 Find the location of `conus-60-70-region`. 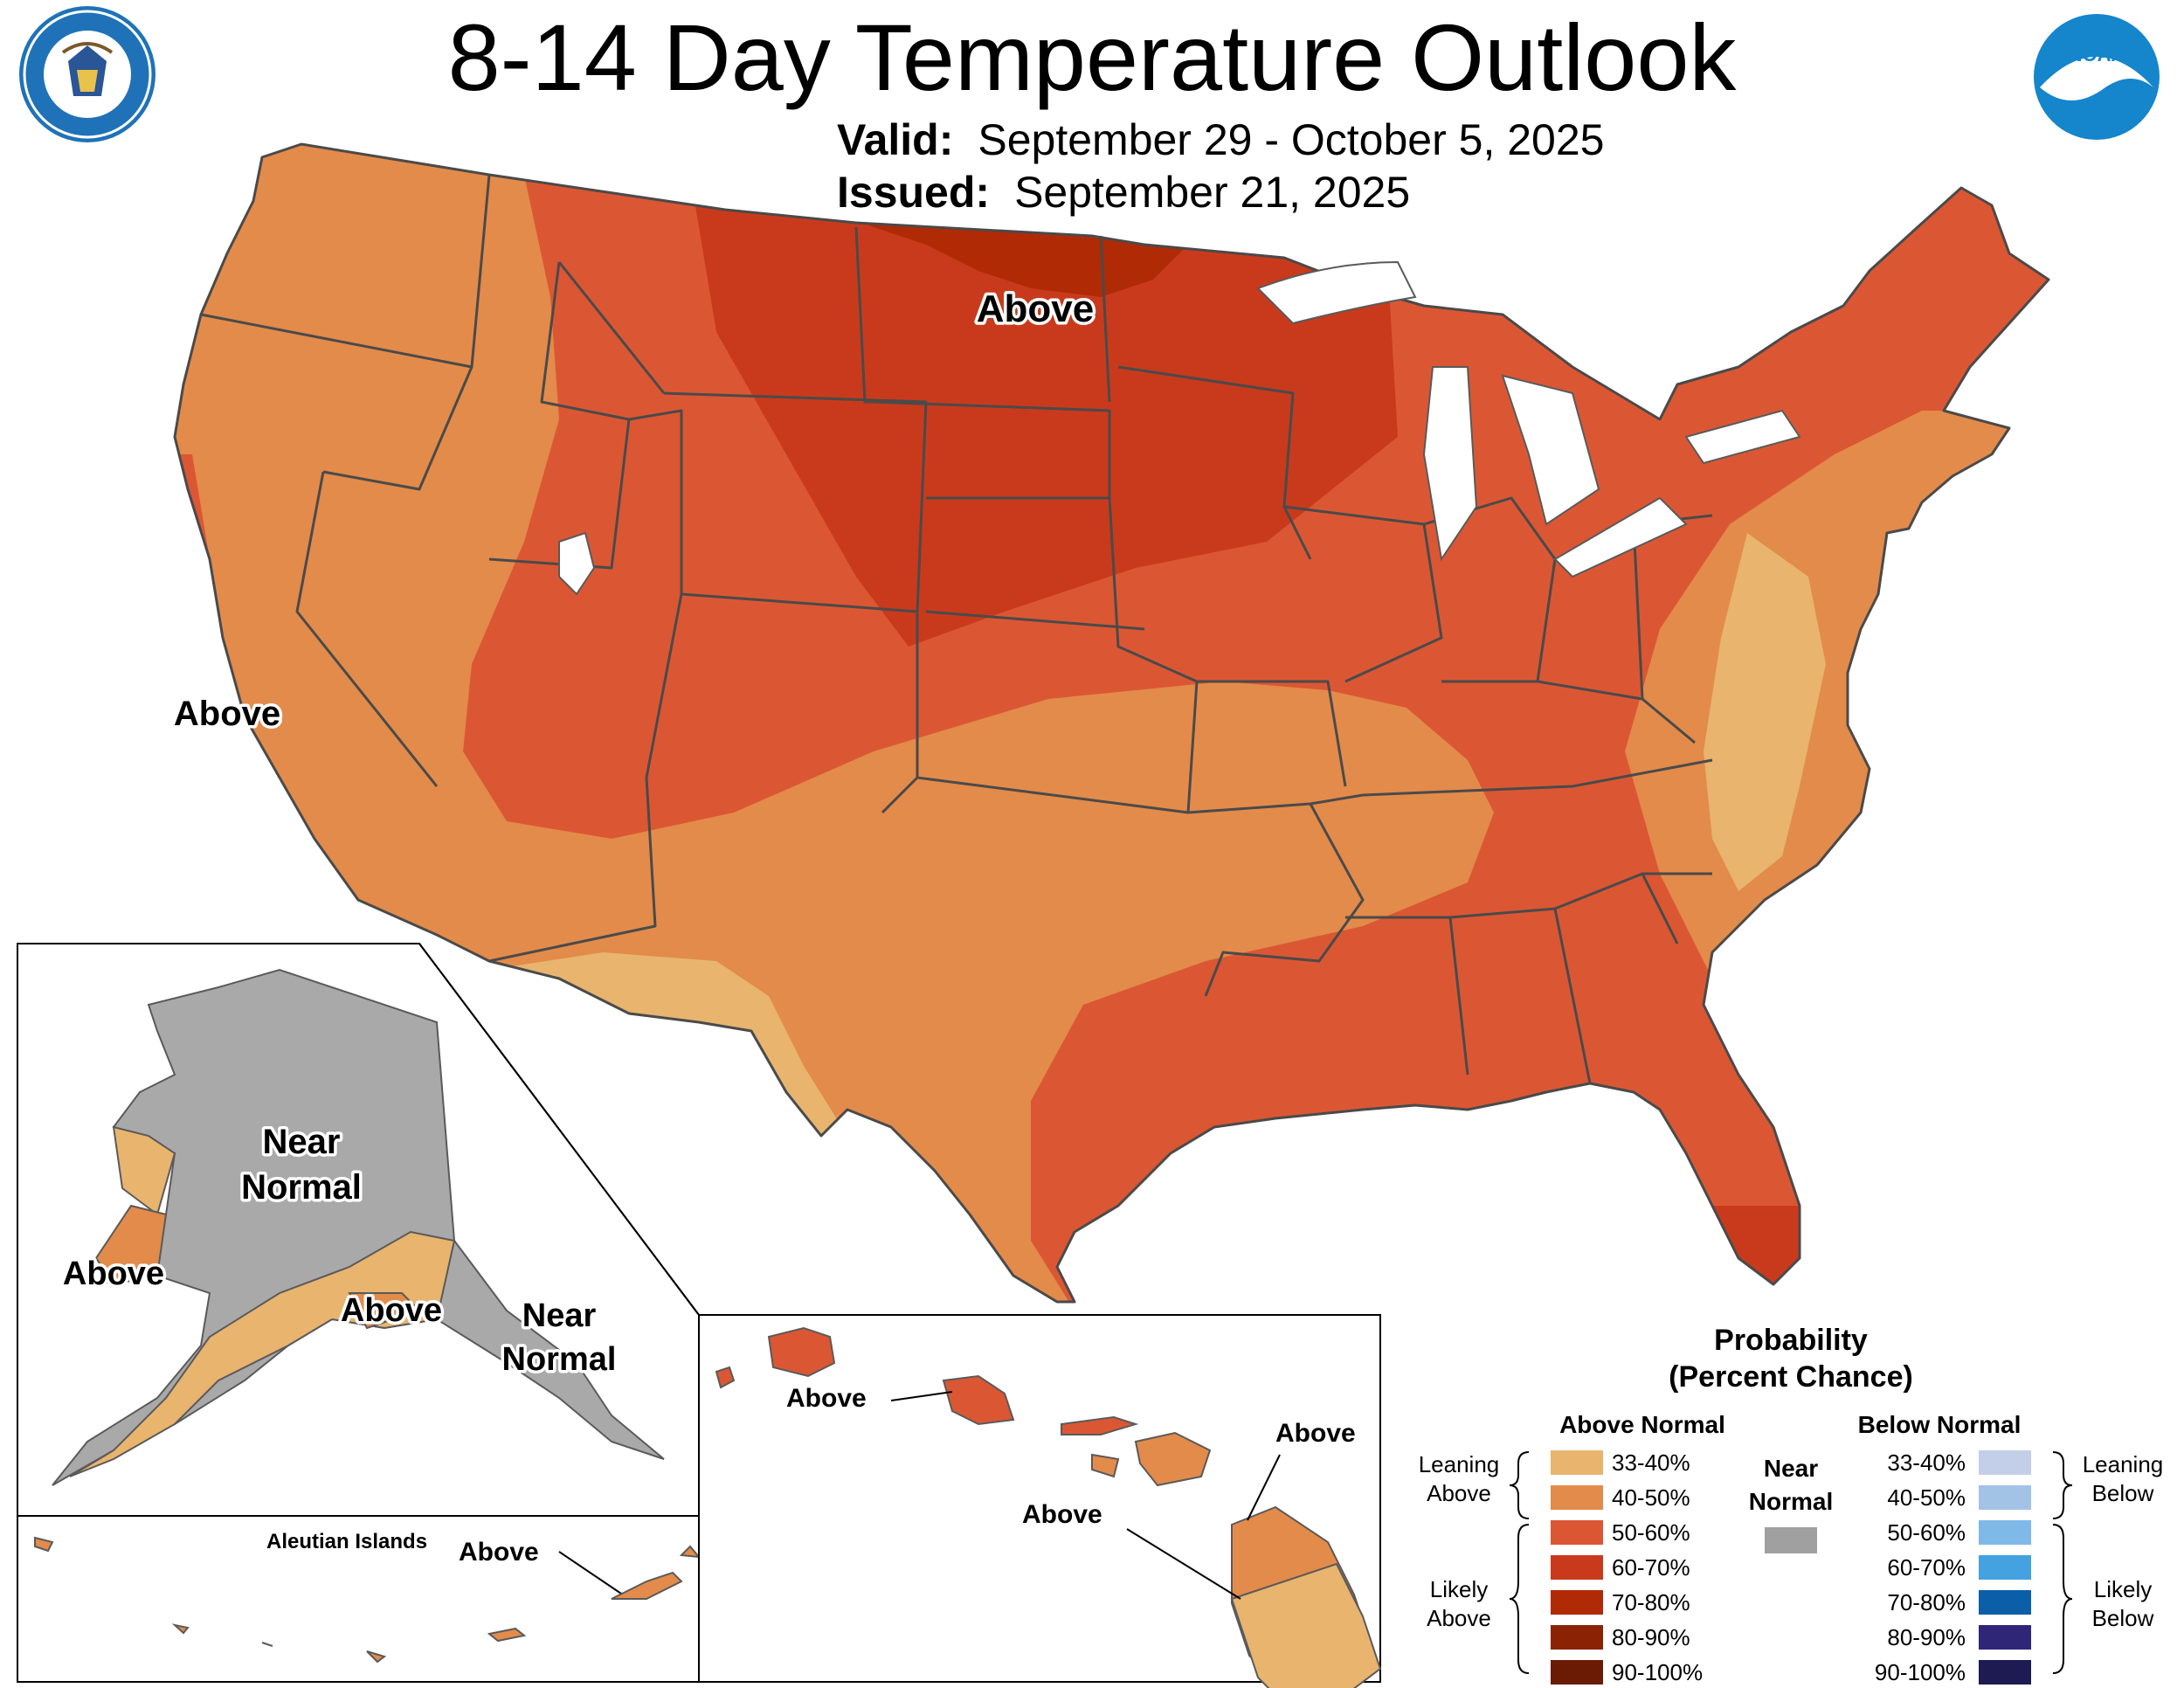

conus-60-70-region is located at coordinates (1044, 411).